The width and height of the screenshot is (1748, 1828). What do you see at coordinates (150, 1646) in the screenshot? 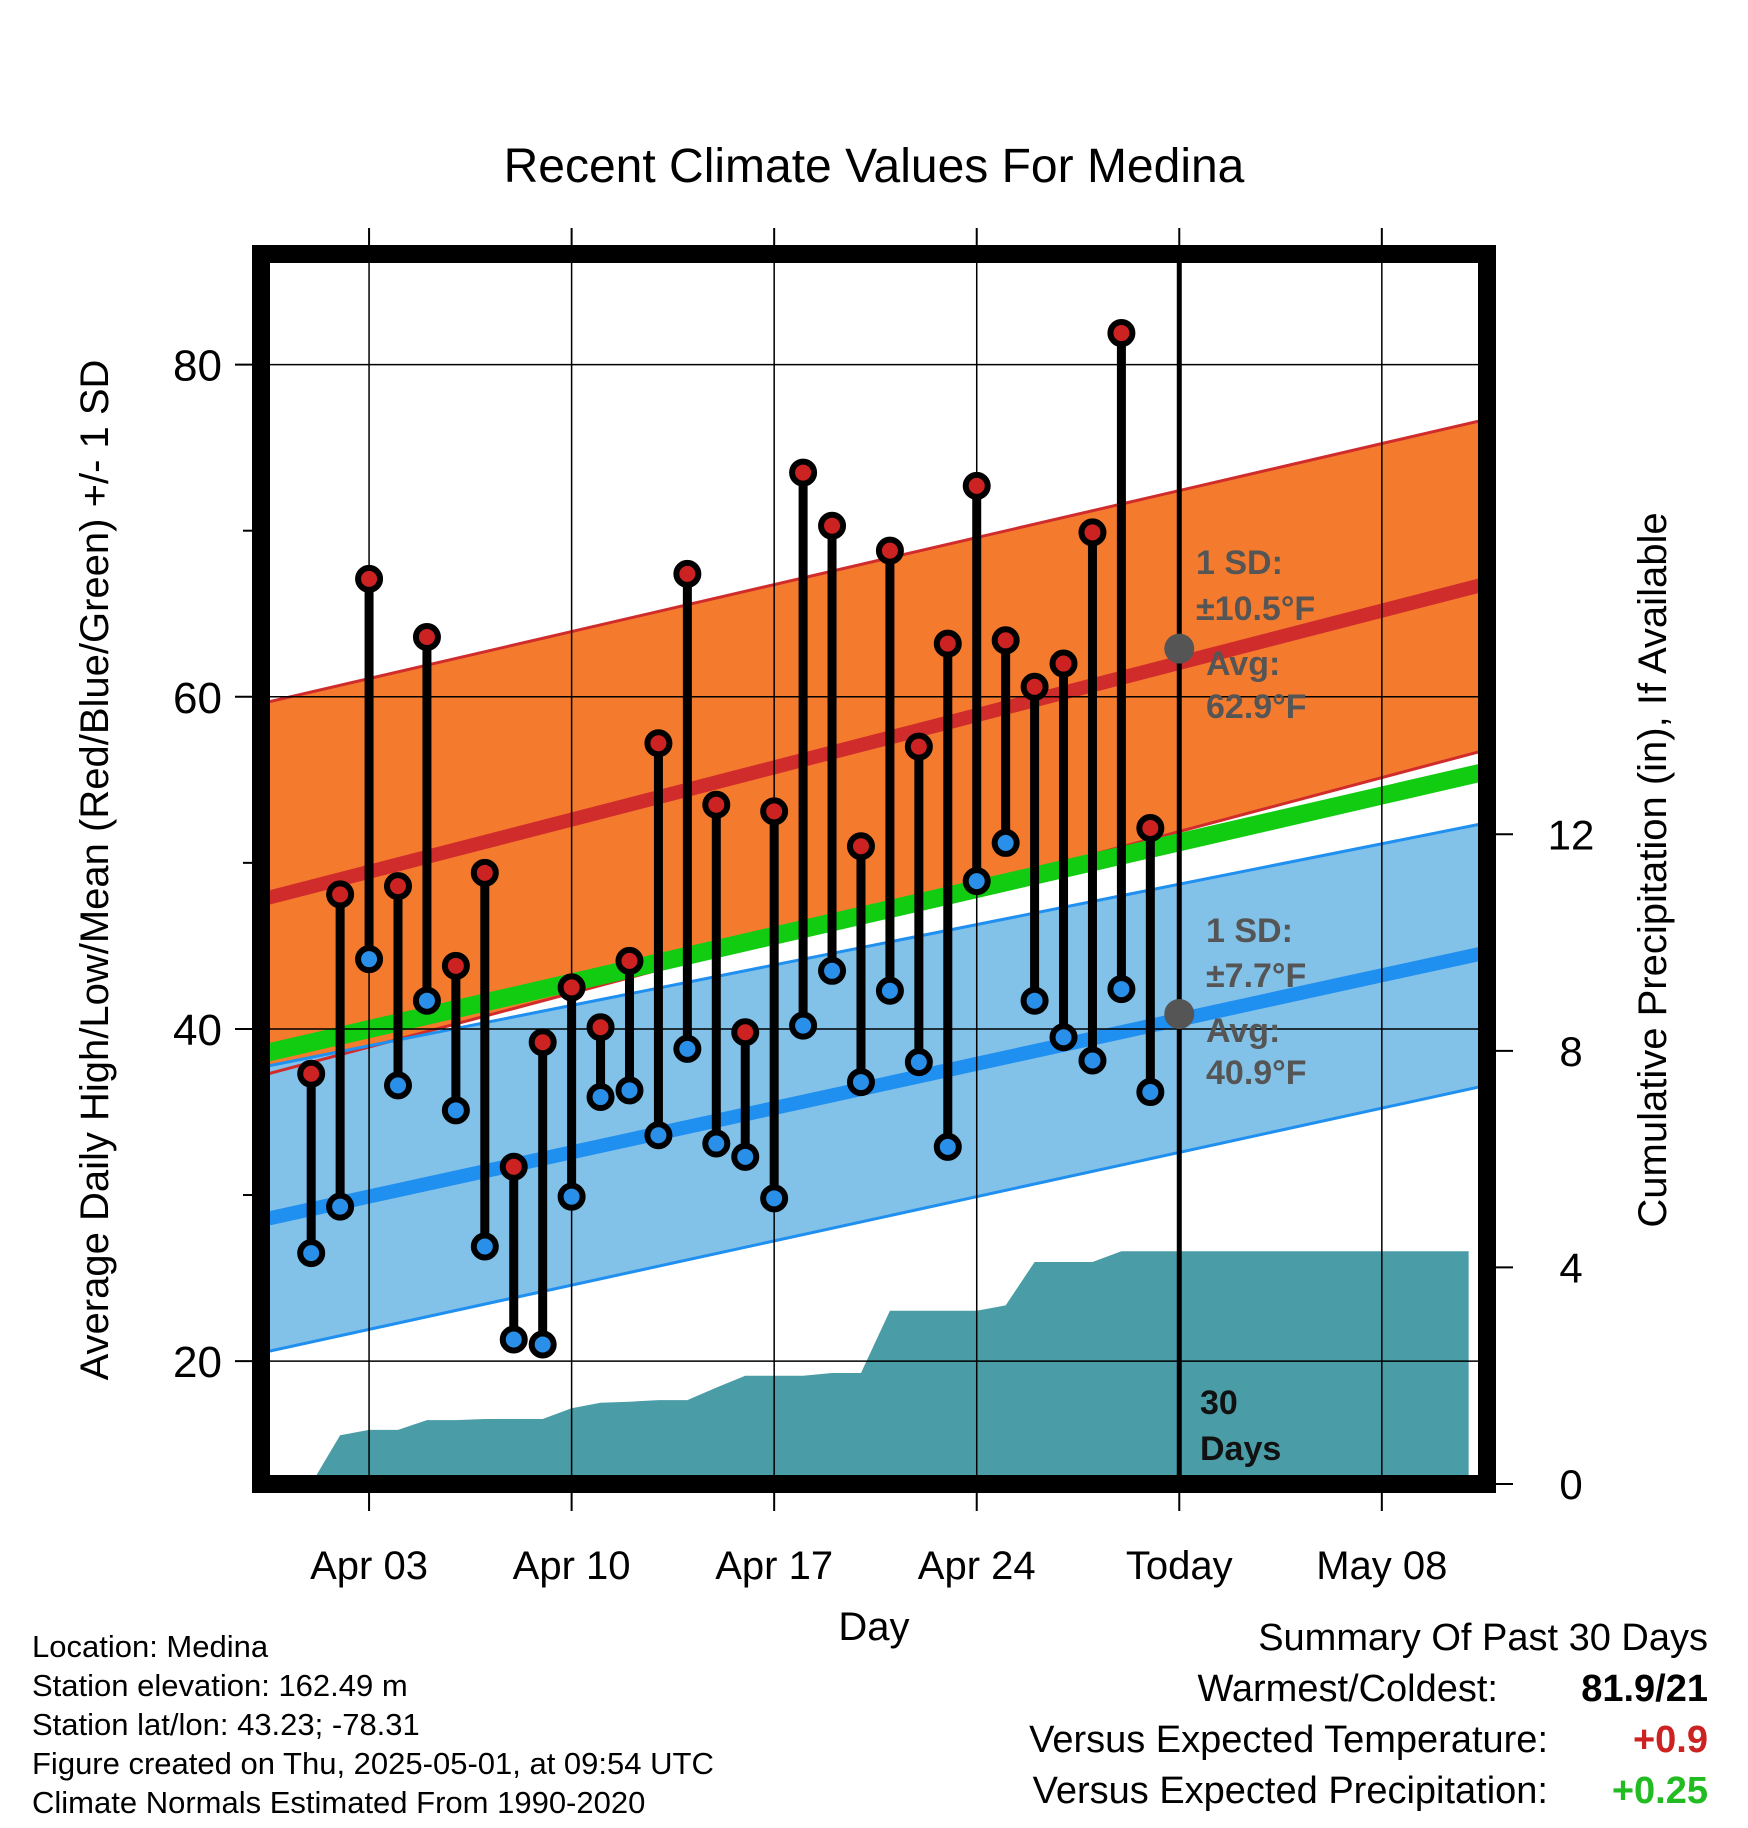
I see `location-text: Location: Medina` at bounding box center [150, 1646].